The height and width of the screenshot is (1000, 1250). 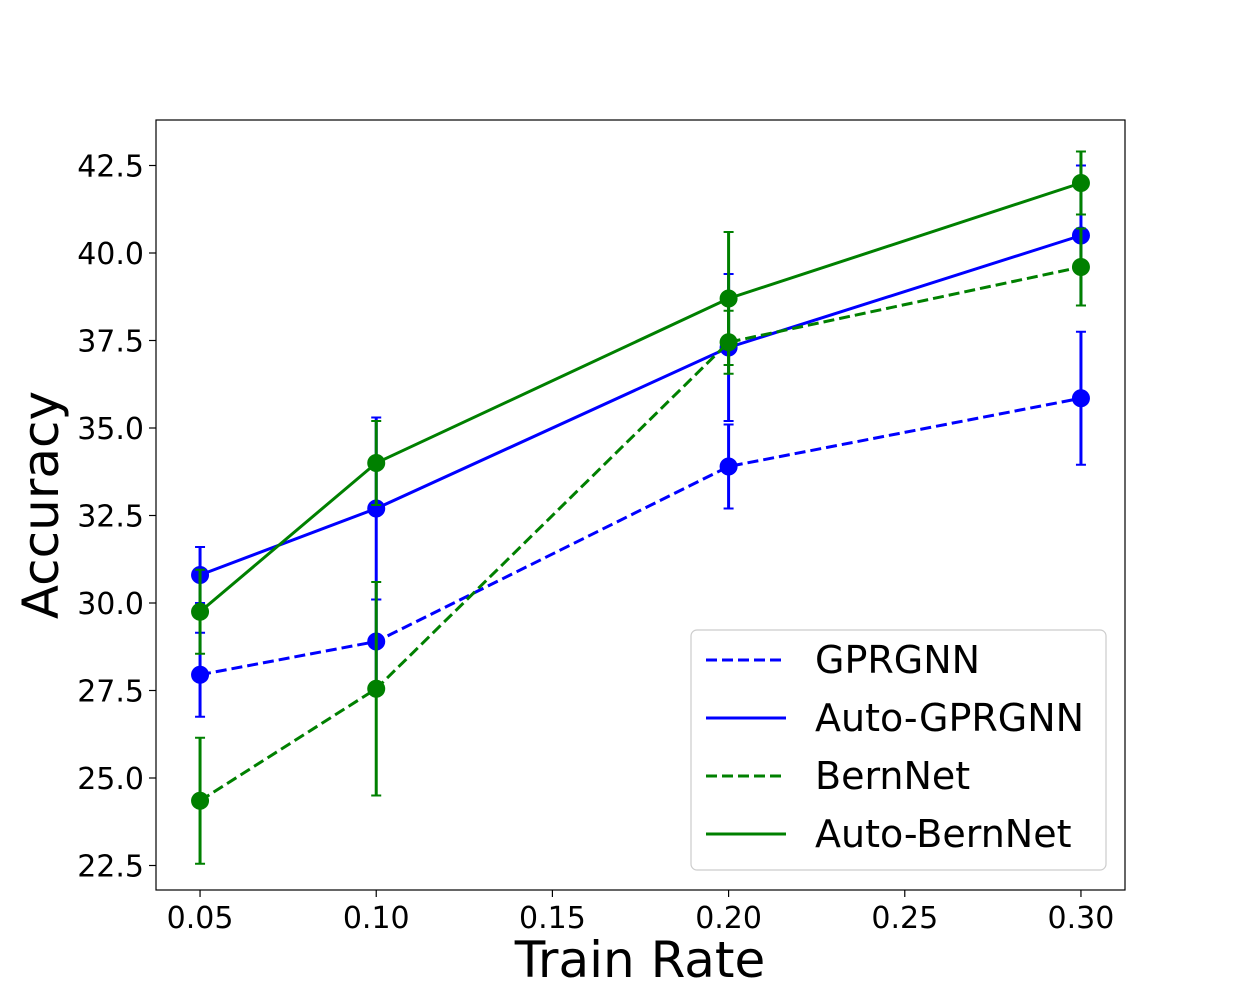 I want to click on legend-entry-auto-bernnet: Auto-BernNet, so click(x=888, y=834).